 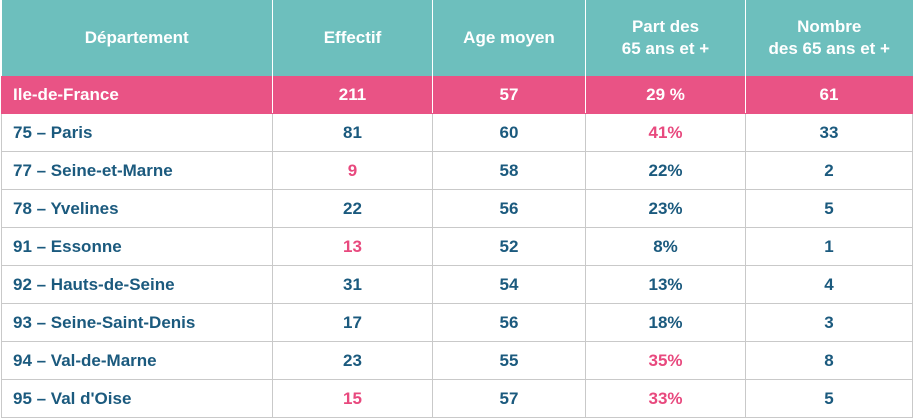 I want to click on cell-effectif: 13, so click(x=352, y=246).